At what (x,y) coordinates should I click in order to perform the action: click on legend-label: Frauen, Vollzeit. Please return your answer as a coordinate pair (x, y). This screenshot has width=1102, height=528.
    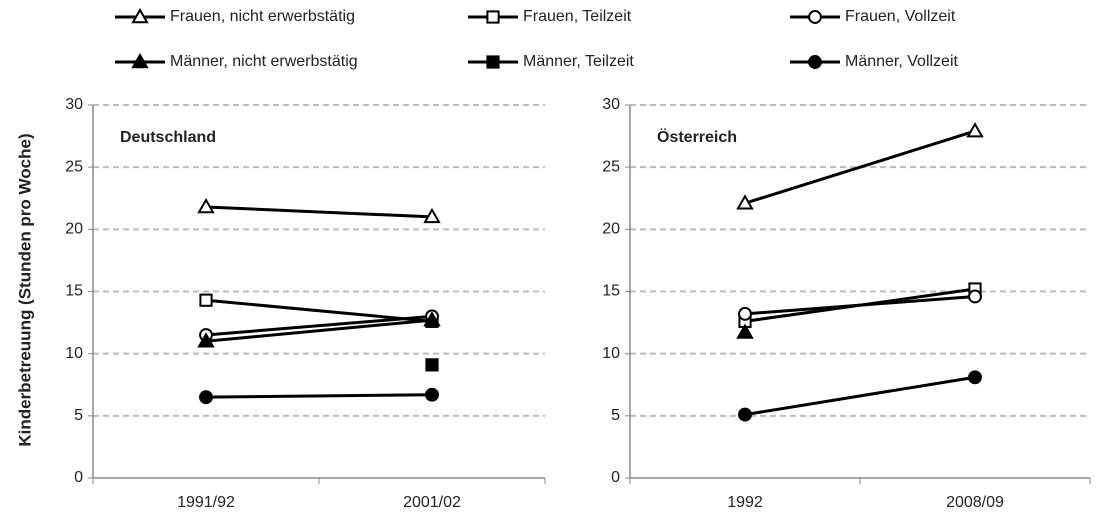
    Looking at the image, I should click on (900, 16).